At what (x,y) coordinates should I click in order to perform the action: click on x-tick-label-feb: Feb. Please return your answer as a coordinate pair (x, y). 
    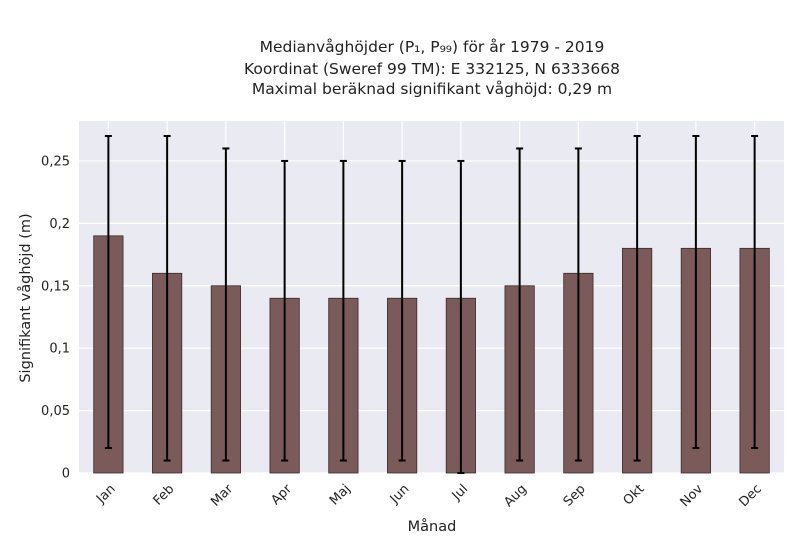
    Looking at the image, I should click on (164, 495).